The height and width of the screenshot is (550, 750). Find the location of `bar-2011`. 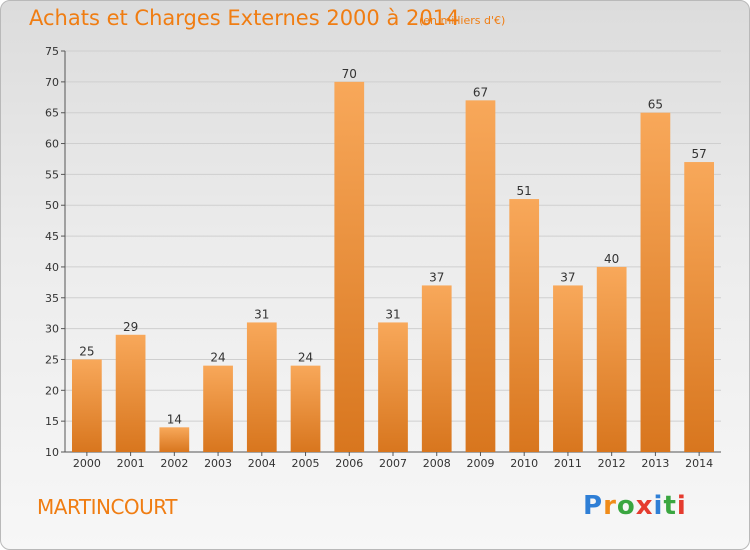

bar-2011 is located at coordinates (568, 368).